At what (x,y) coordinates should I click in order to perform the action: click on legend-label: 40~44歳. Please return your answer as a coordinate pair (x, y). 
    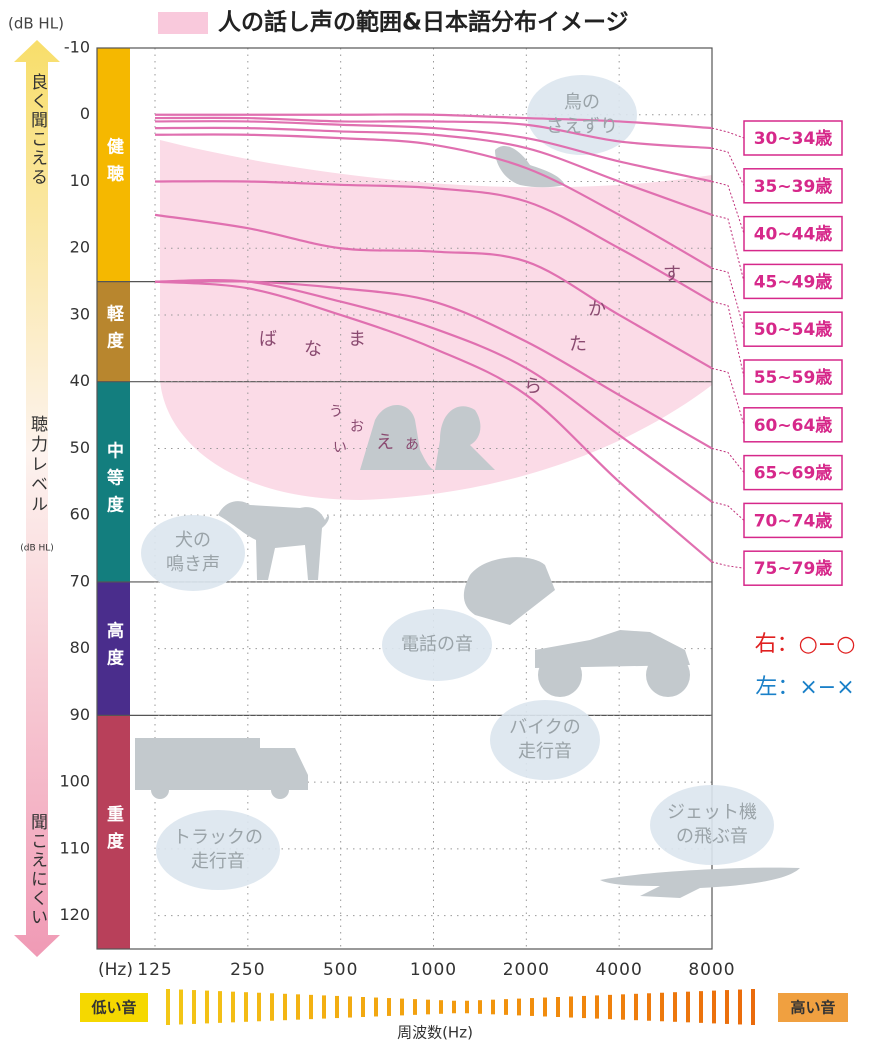
    Looking at the image, I should click on (793, 234).